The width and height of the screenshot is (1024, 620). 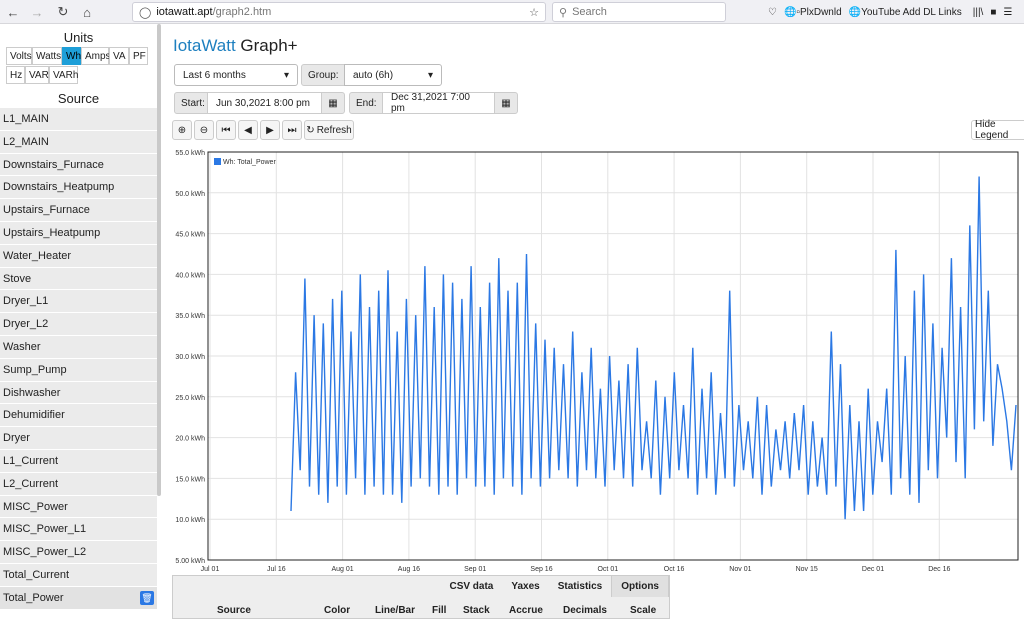 I want to click on x-tick-label: Aug 16, so click(x=409, y=569).